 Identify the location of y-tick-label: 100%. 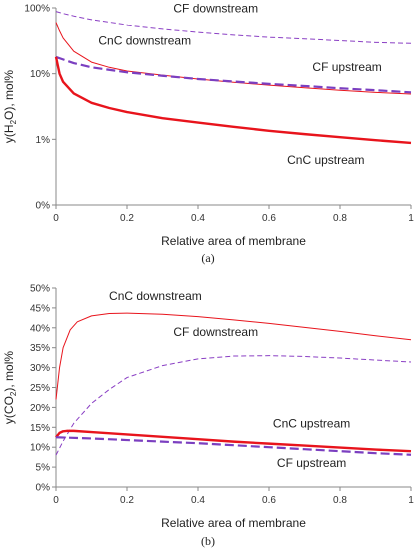
(37, 9).